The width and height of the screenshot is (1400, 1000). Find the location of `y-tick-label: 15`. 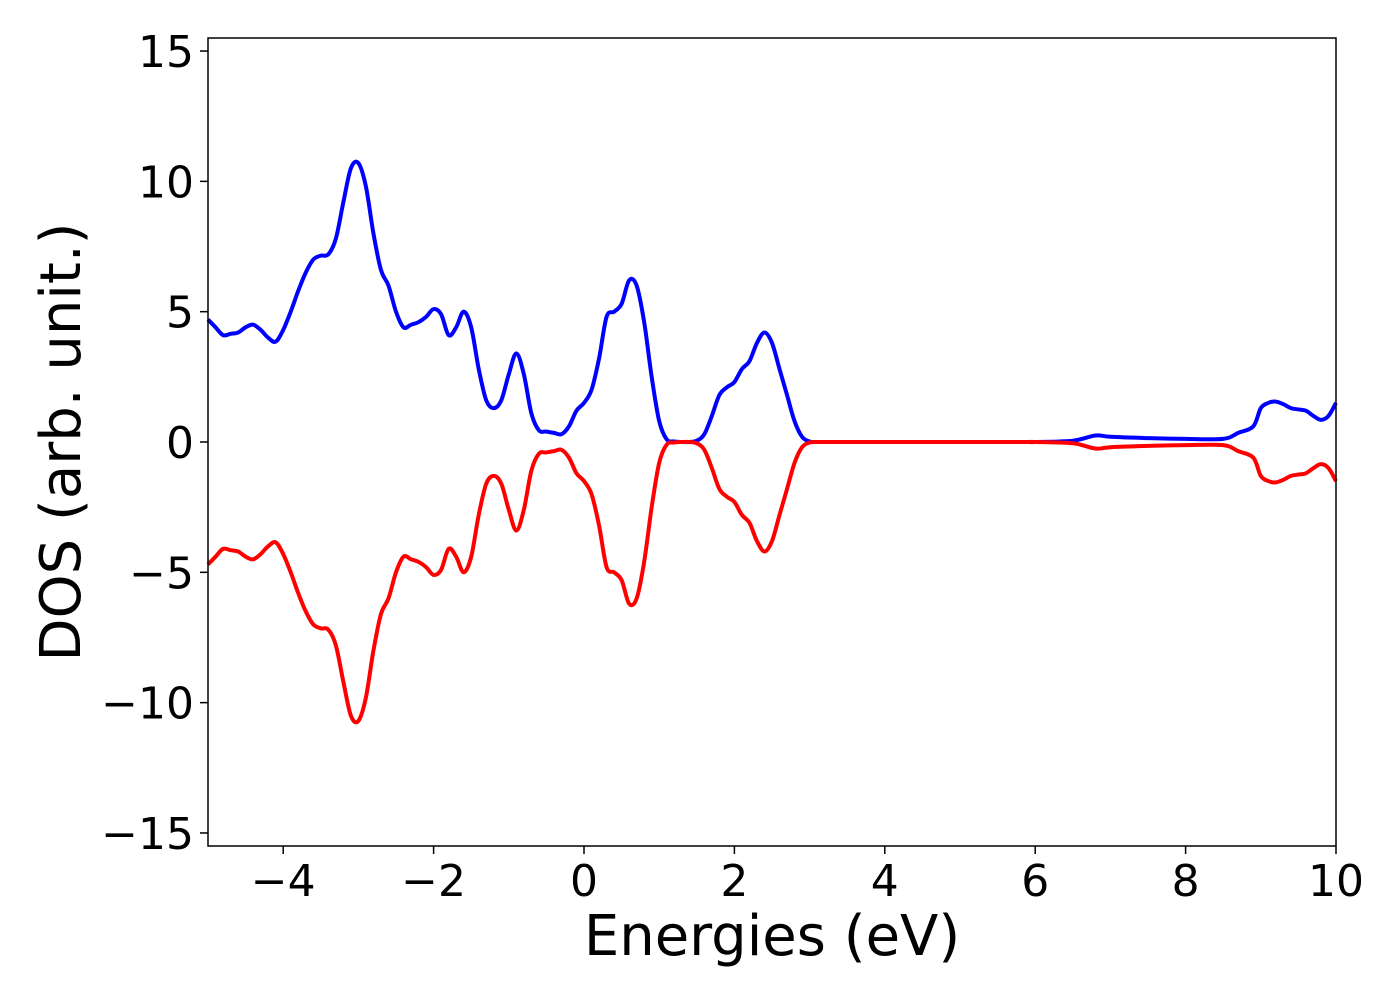

y-tick-label: 15 is located at coordinates (166, 52).